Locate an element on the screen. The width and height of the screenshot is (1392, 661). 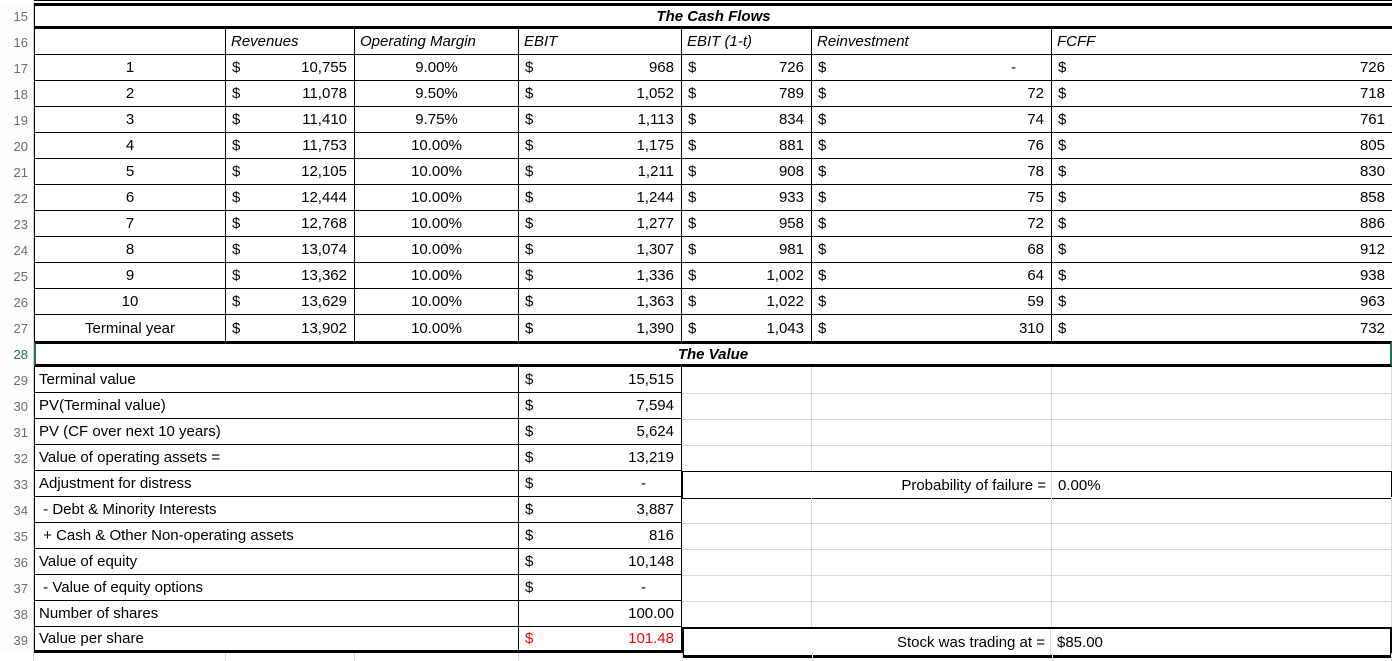
cell-revenues: $13,074 is located at coordinates (290, 250).